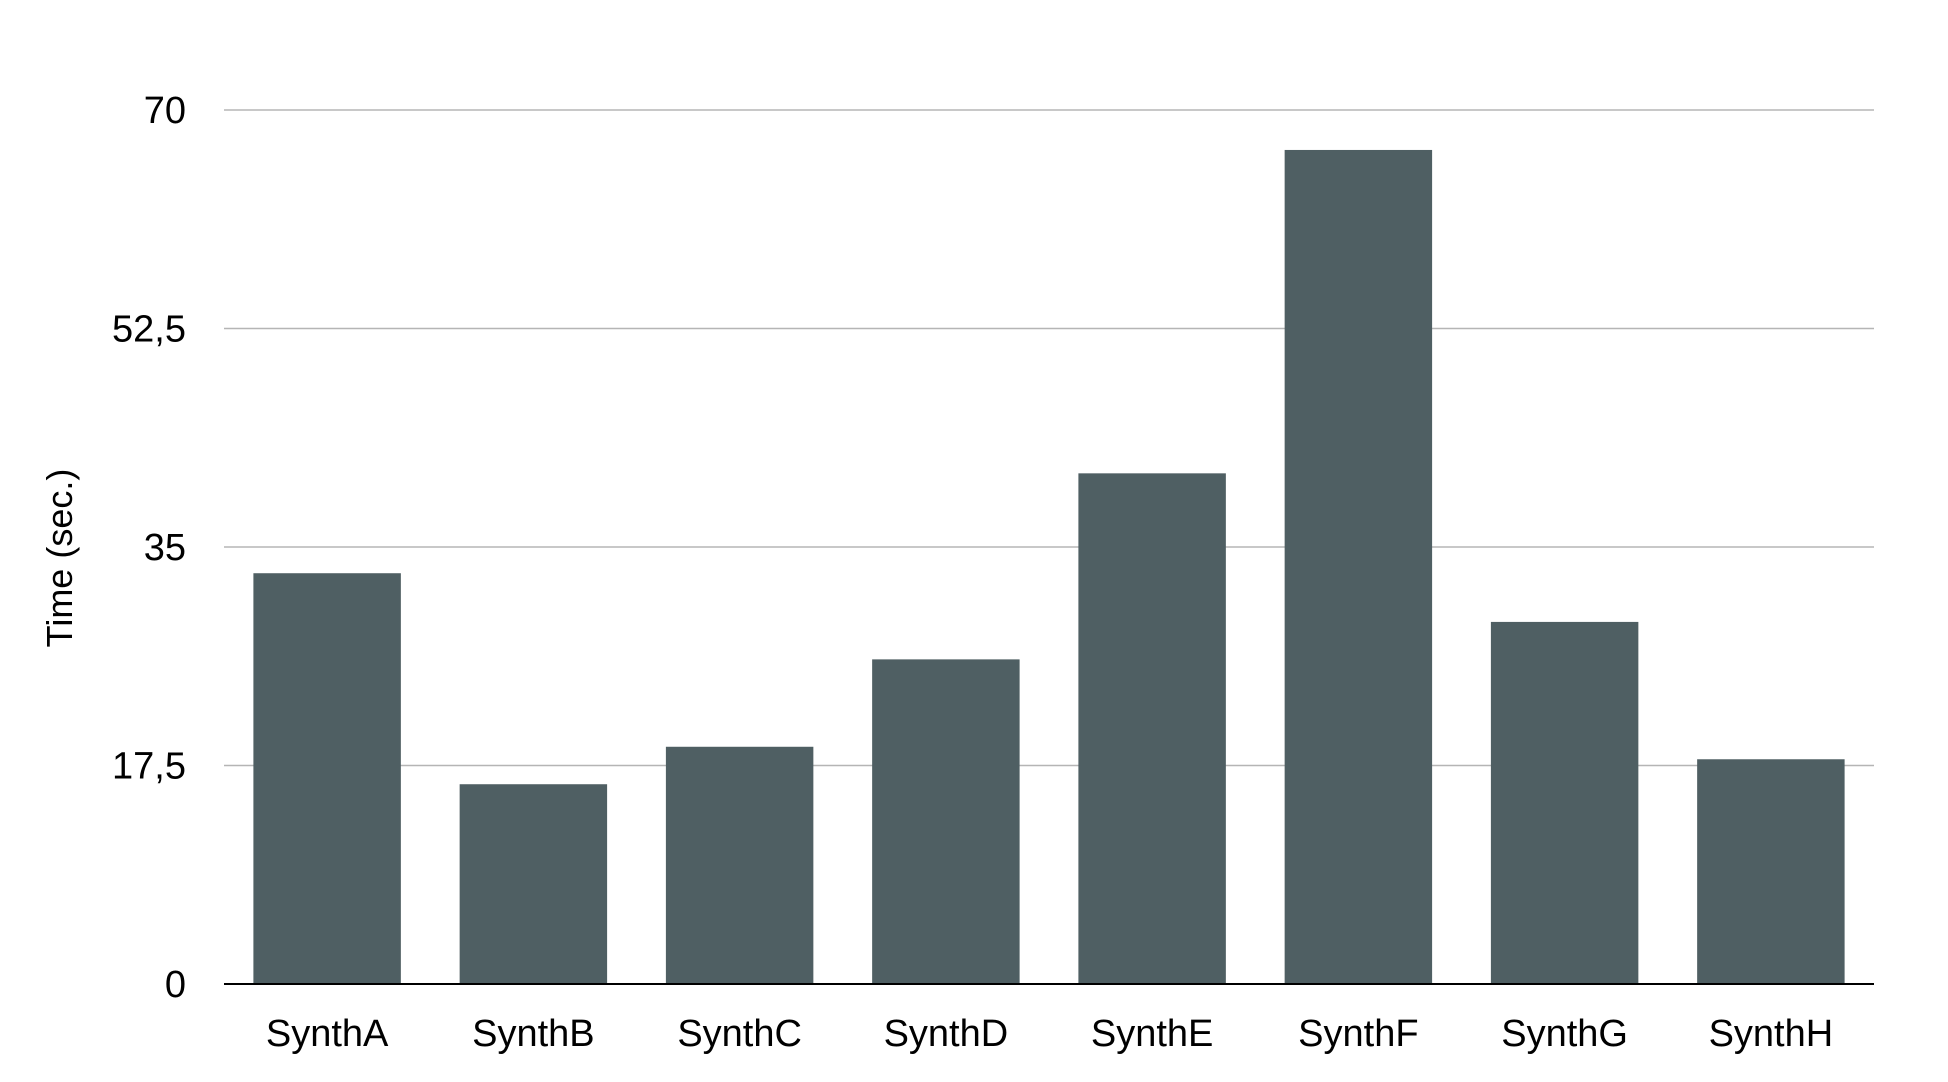 Image resolution: width=1948 pixels, height=1082 pixels. What do you see at coordinates (1771, 1034) in the screenshot?
I see `x-tick-label: SynthH` at bounding box center [1771, 1034].